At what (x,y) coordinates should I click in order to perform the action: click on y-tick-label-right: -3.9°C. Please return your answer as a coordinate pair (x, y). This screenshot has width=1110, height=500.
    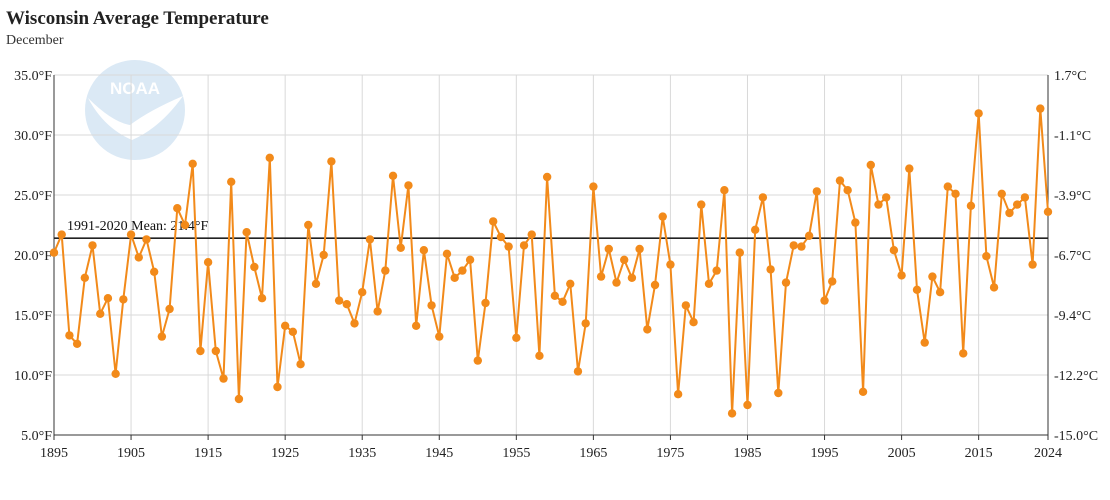
    Looking at the image, I should click on (1072, 196).